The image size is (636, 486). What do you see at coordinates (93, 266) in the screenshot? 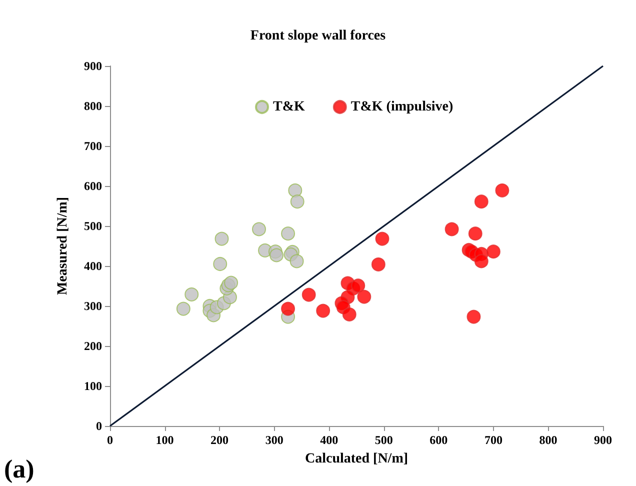
I see `y-tick-label: 400` at bounding box center [93, 266].